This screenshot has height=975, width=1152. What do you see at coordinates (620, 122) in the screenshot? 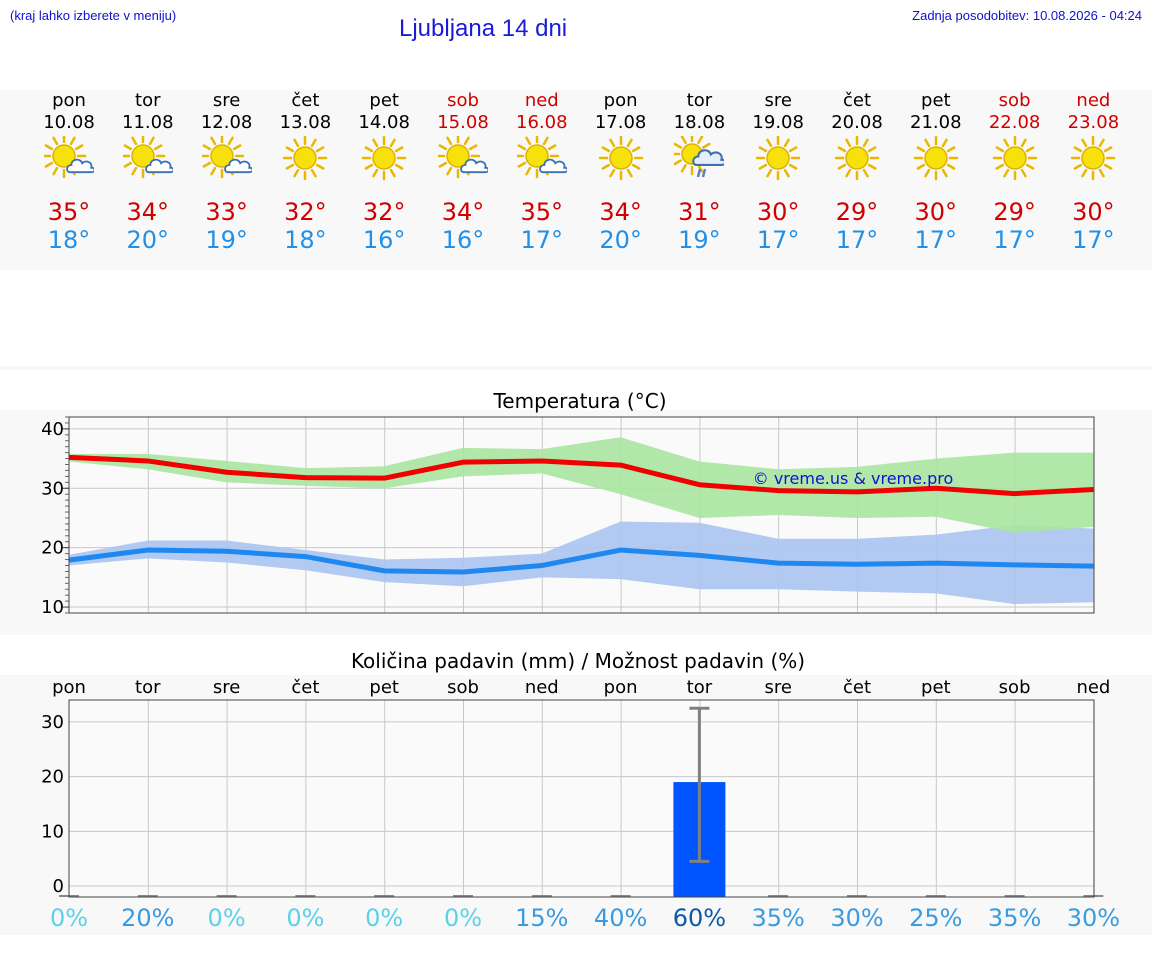
I see `day-date: 17.08` at bounding box center [620, 122].